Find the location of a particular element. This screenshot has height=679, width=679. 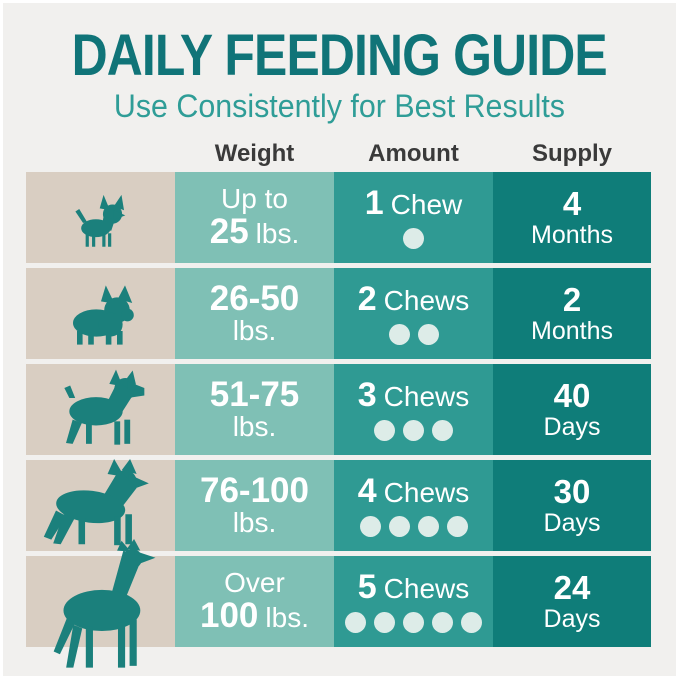

amount-cell: 5 Chews is located at coordinates (413, 601).